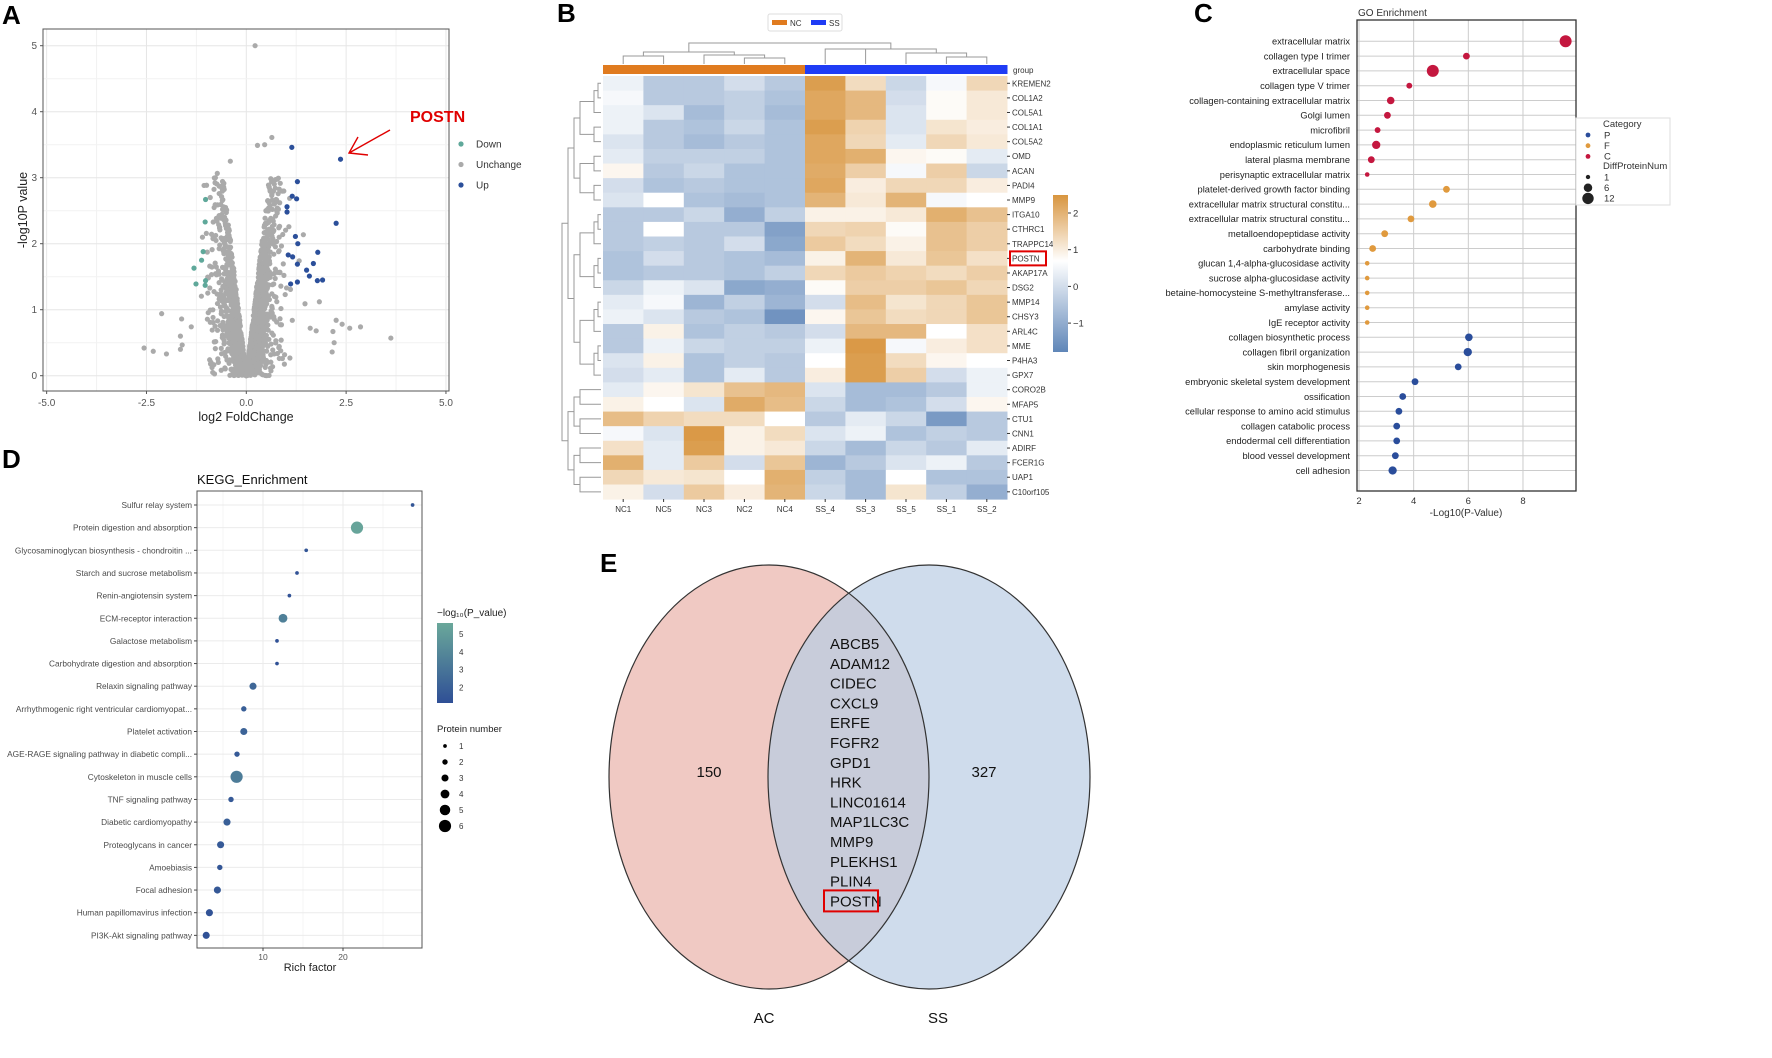 The width and height of the screenshot is (1772, 1058). I want to click on postn-annotation: POSTN, so click(437, 117).